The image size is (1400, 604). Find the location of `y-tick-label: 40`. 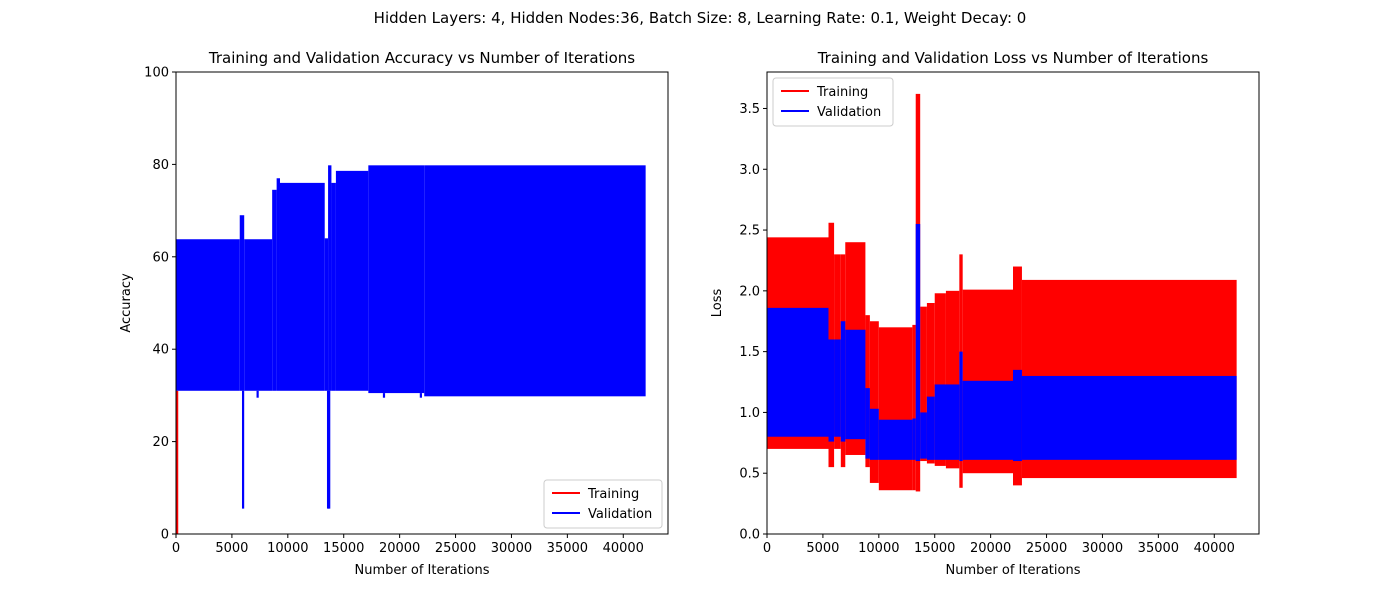

y-tick-label: 40 is located at coordinates (160, 350).